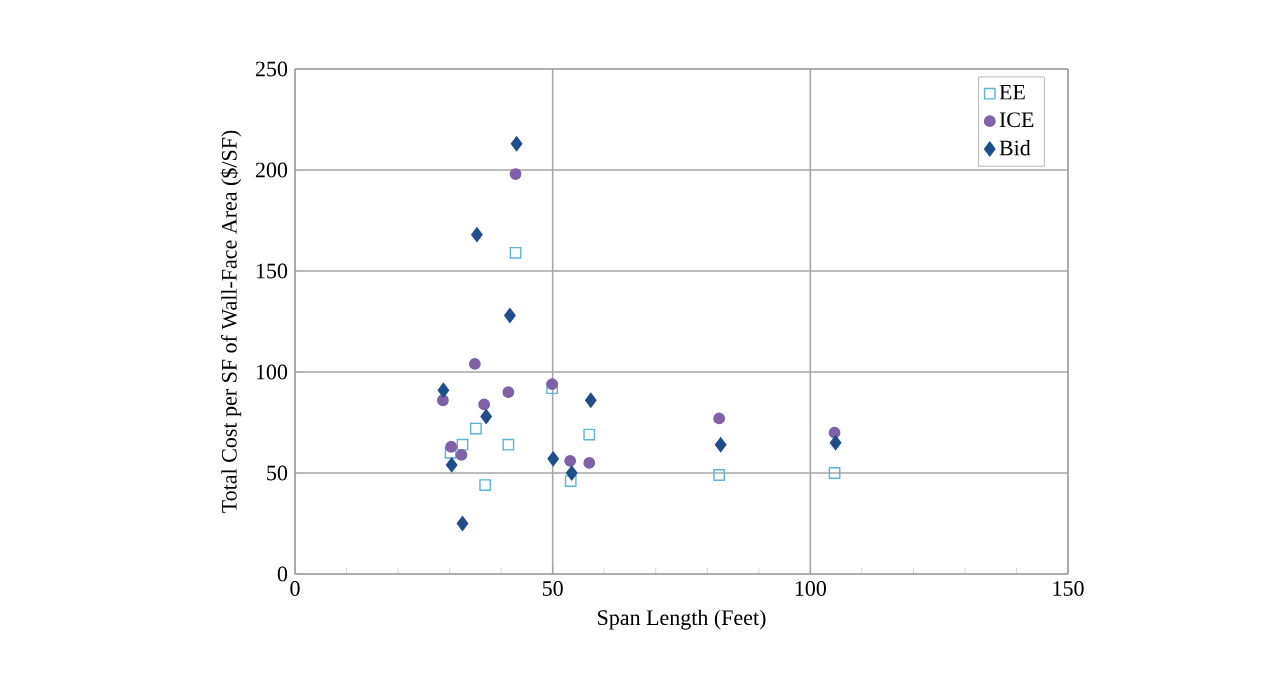 The height and width of the screenshot is (690, 1265). What do you see at coordinates (1016, 120) in the screenshot?
I see `legend-label: ICE` at bounding box center [1016, 120].